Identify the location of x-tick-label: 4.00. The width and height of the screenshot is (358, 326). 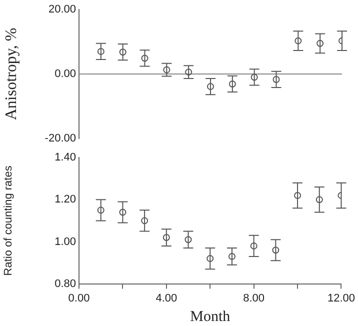
(167, 298).